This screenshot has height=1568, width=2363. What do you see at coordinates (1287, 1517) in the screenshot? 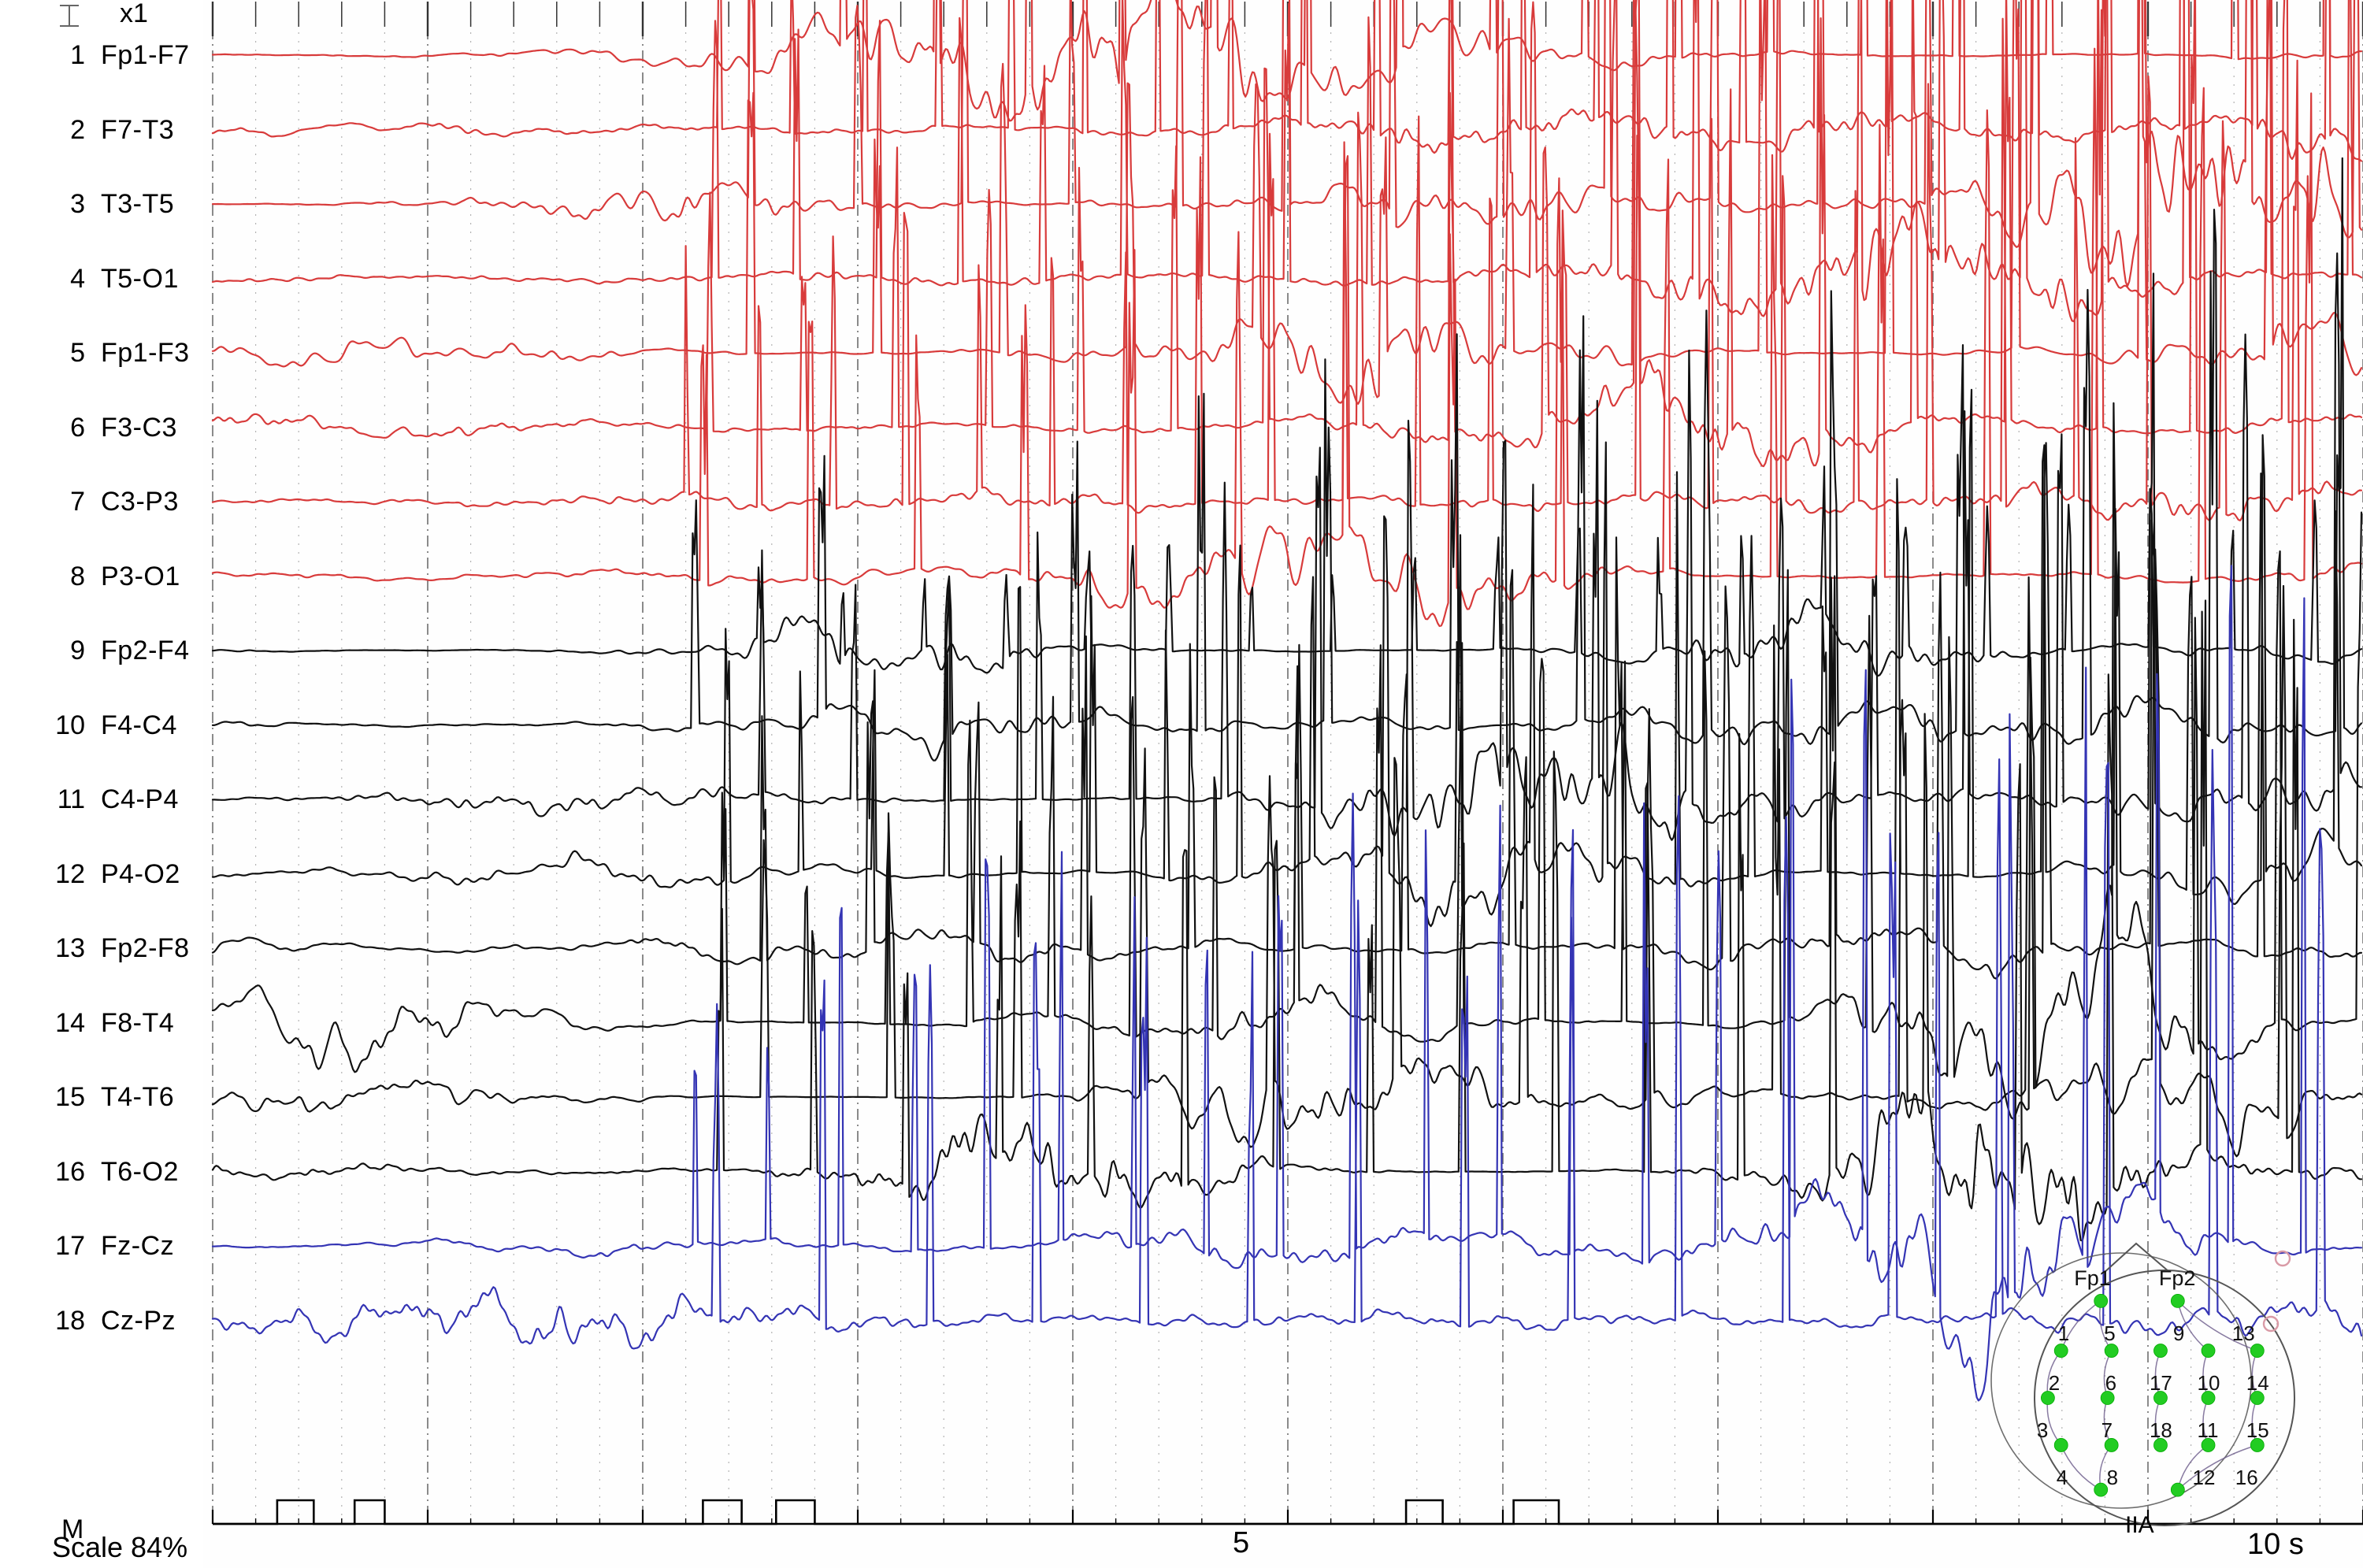
I see `time-axis` at bounding box center [1287, 1517].